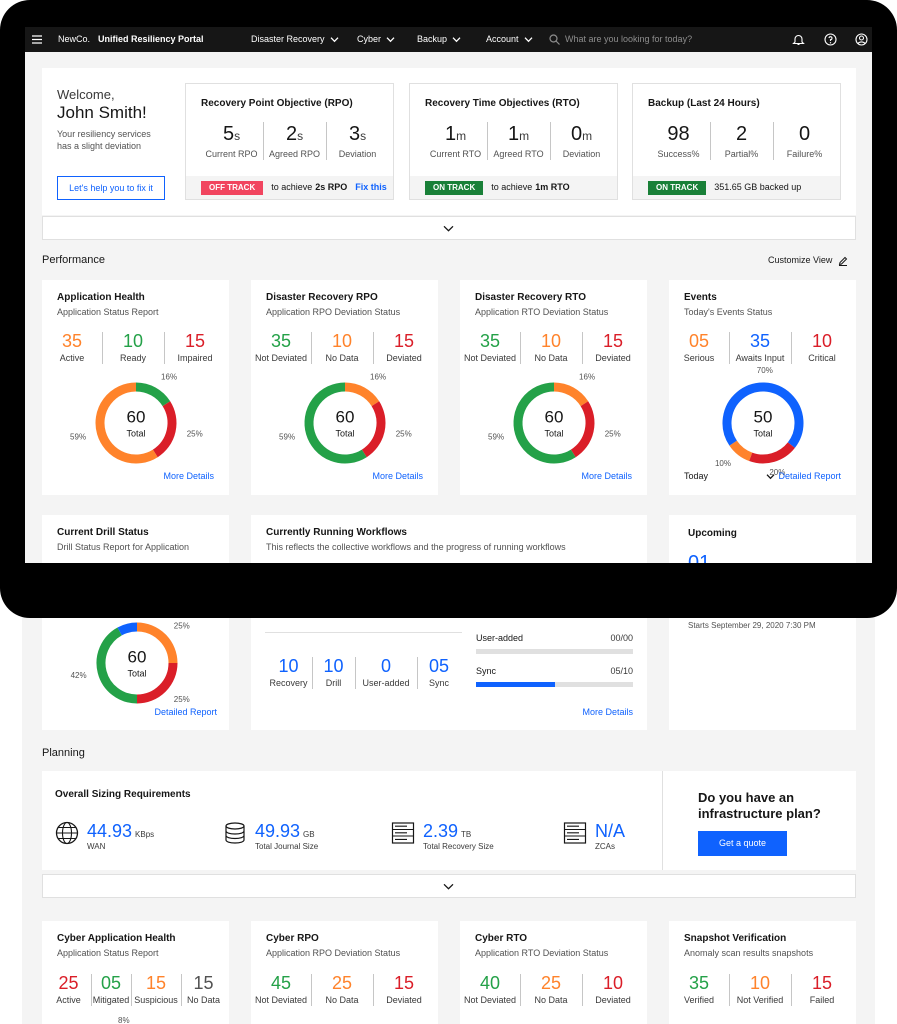 The width and height of the screenshot is (897, 1024). What do you see at coordinates (502, 39) in the screenshot?
I see `nav-menu-label: Account` at bounding box center [502, 39].